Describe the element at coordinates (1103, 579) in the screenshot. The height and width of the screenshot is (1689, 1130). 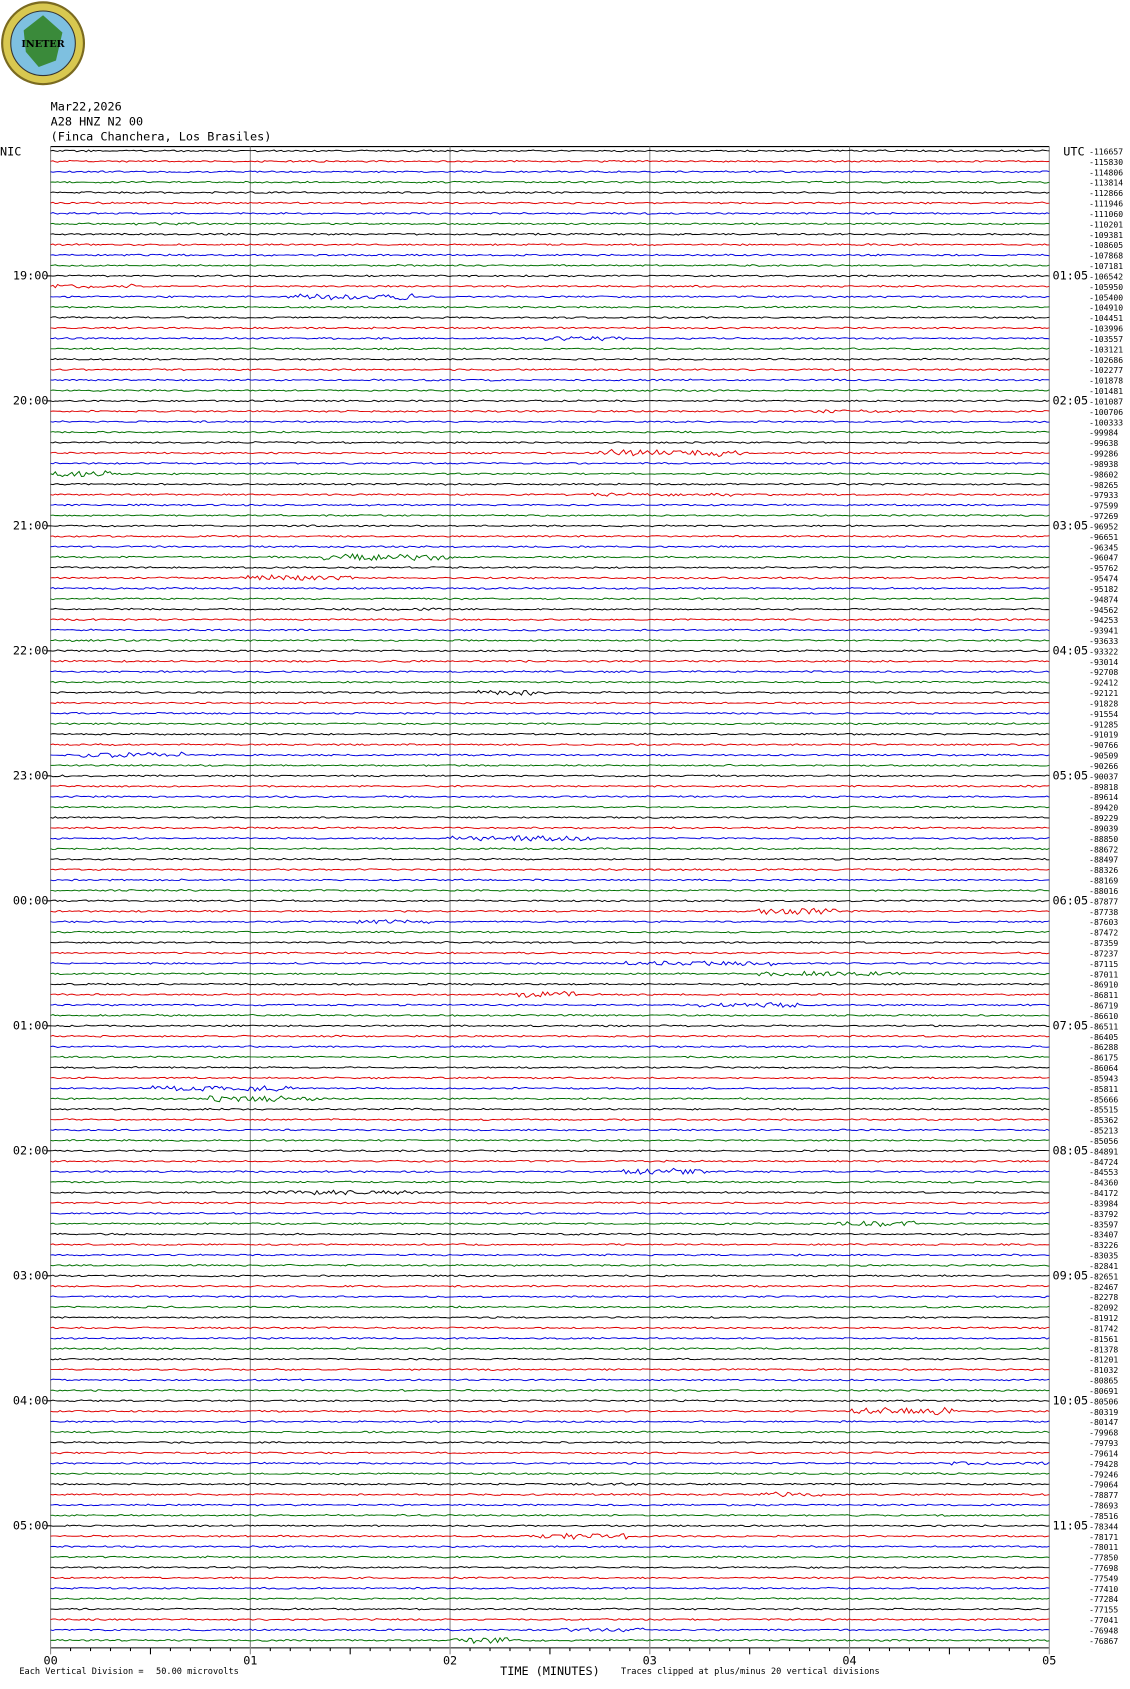
I see `trace-offset-label: -95474` at that location.